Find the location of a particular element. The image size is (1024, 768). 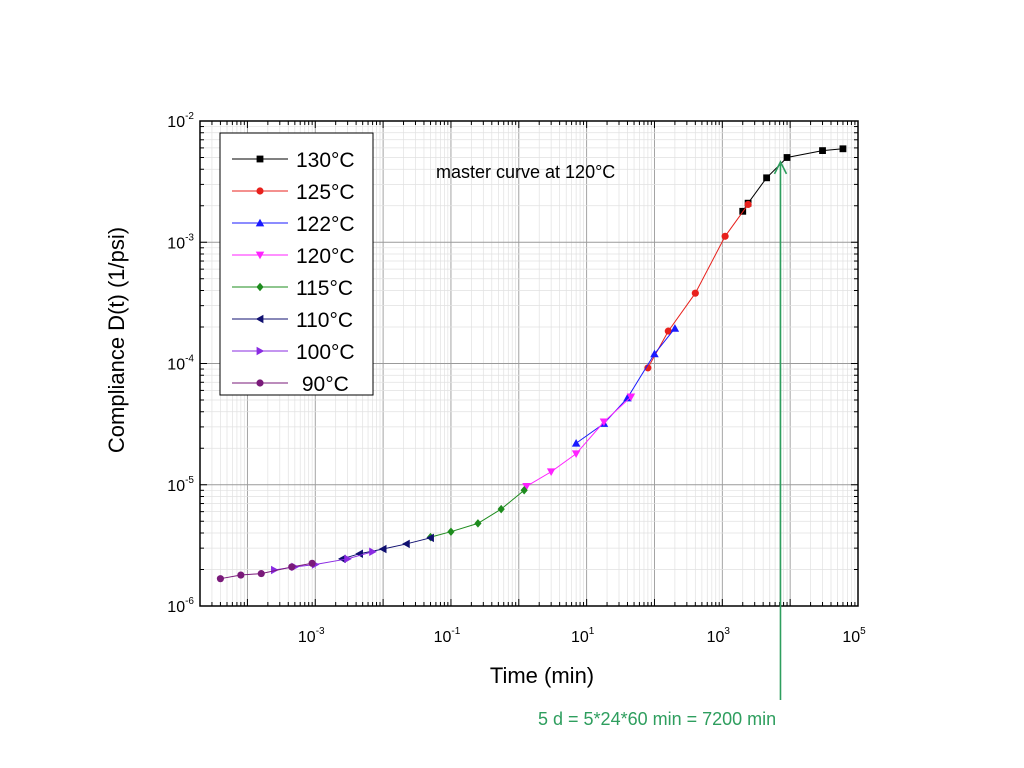

x-tick-label: 10⁻¹ is located at coordinates (447, 636).